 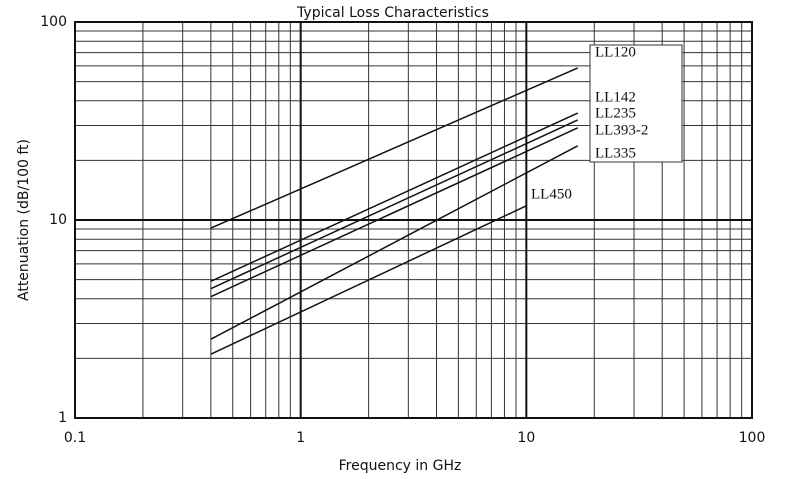 I want to click on x-axis-label: Frequency in GHz, so click(x=400, y=466).